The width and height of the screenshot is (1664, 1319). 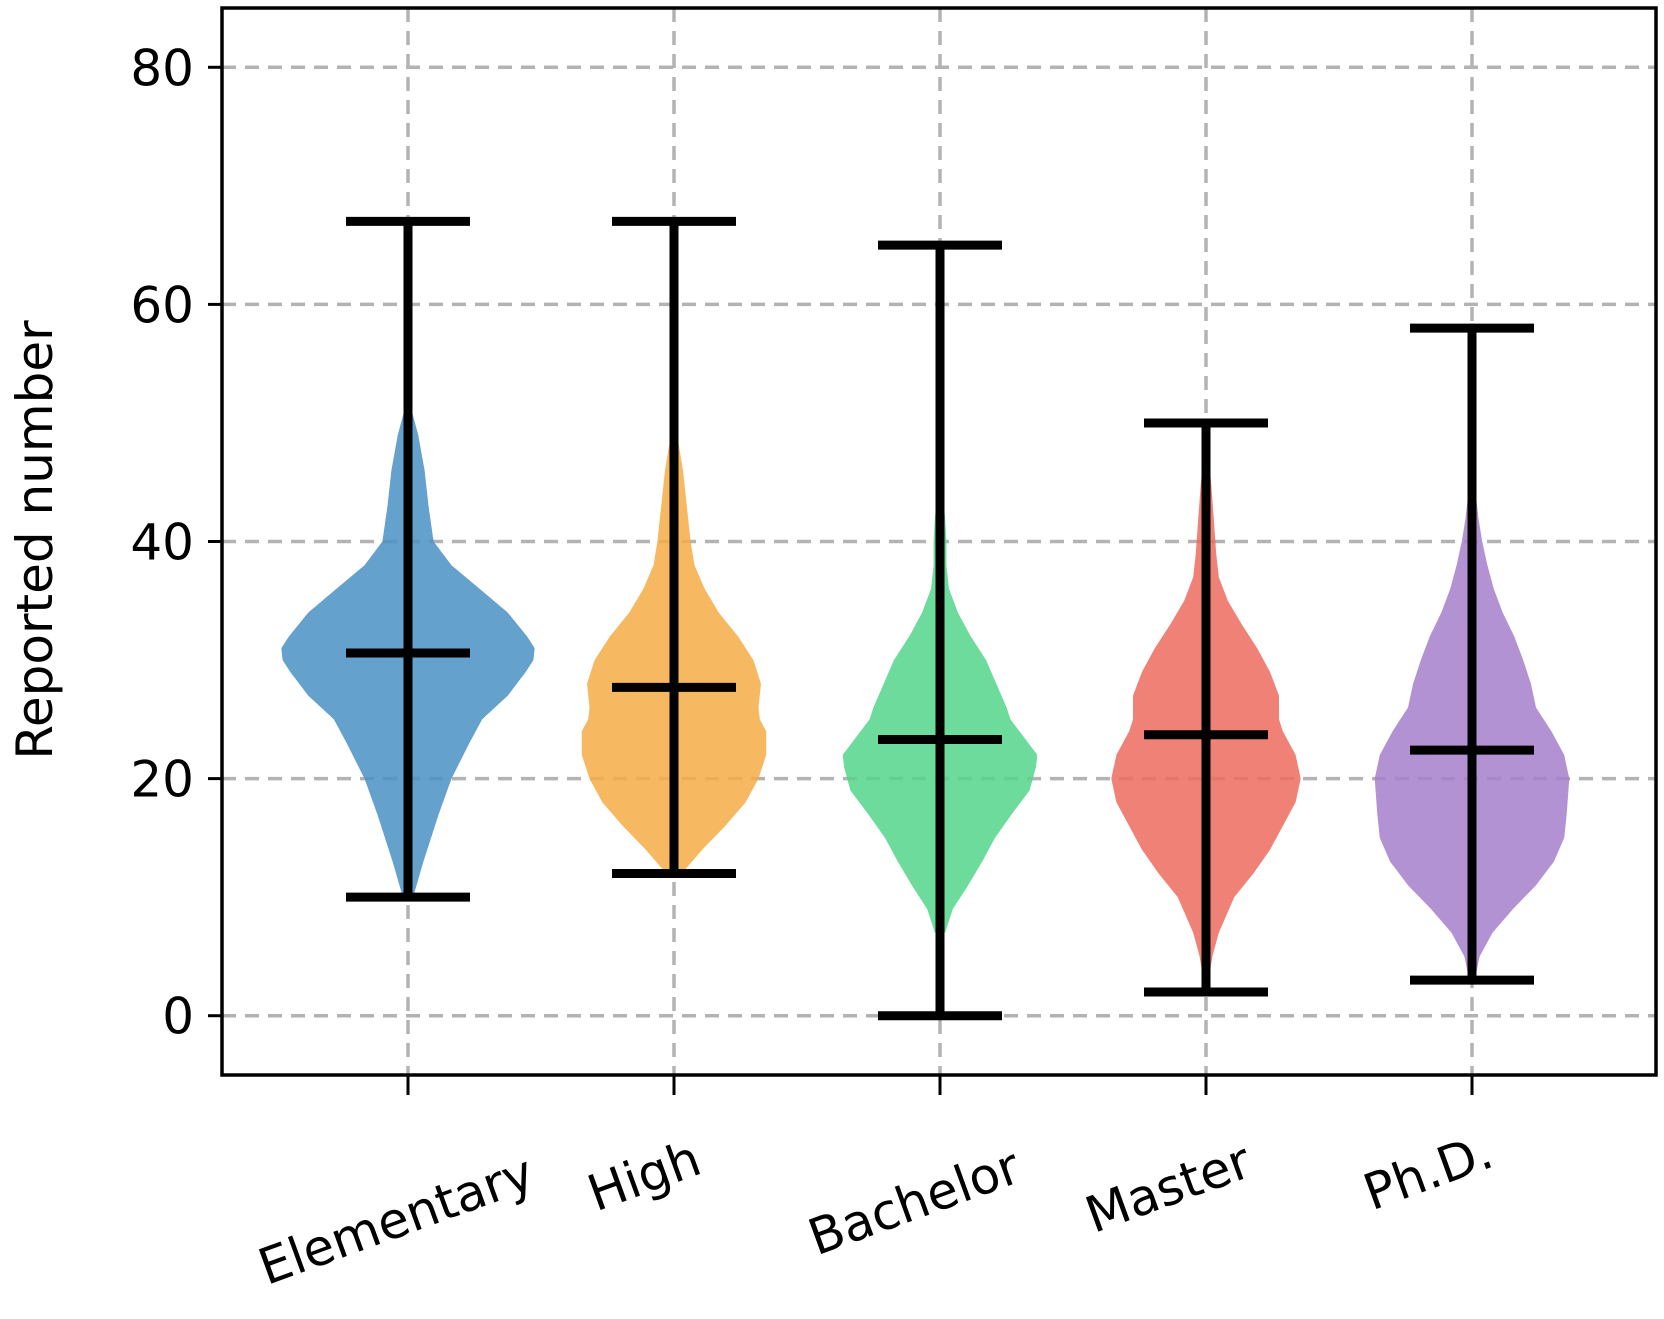 I want to click on y-tick-label: 20, so click(x=162, y=780).